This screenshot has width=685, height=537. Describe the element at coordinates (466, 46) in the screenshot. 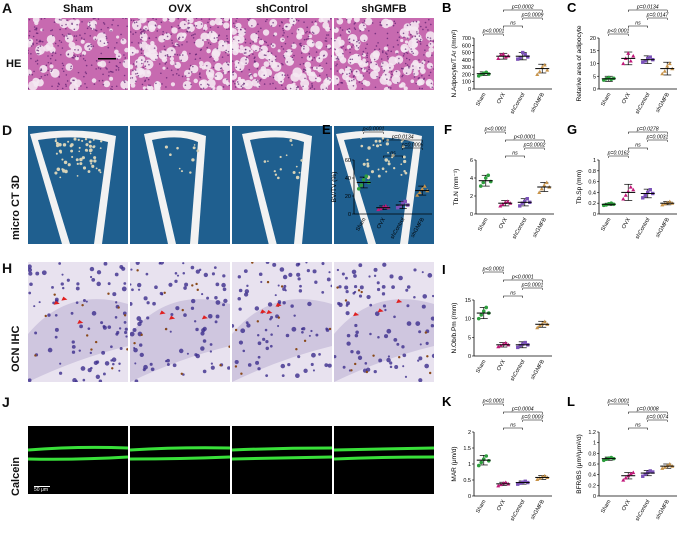

I see `y-tick-label: 600` at that location.